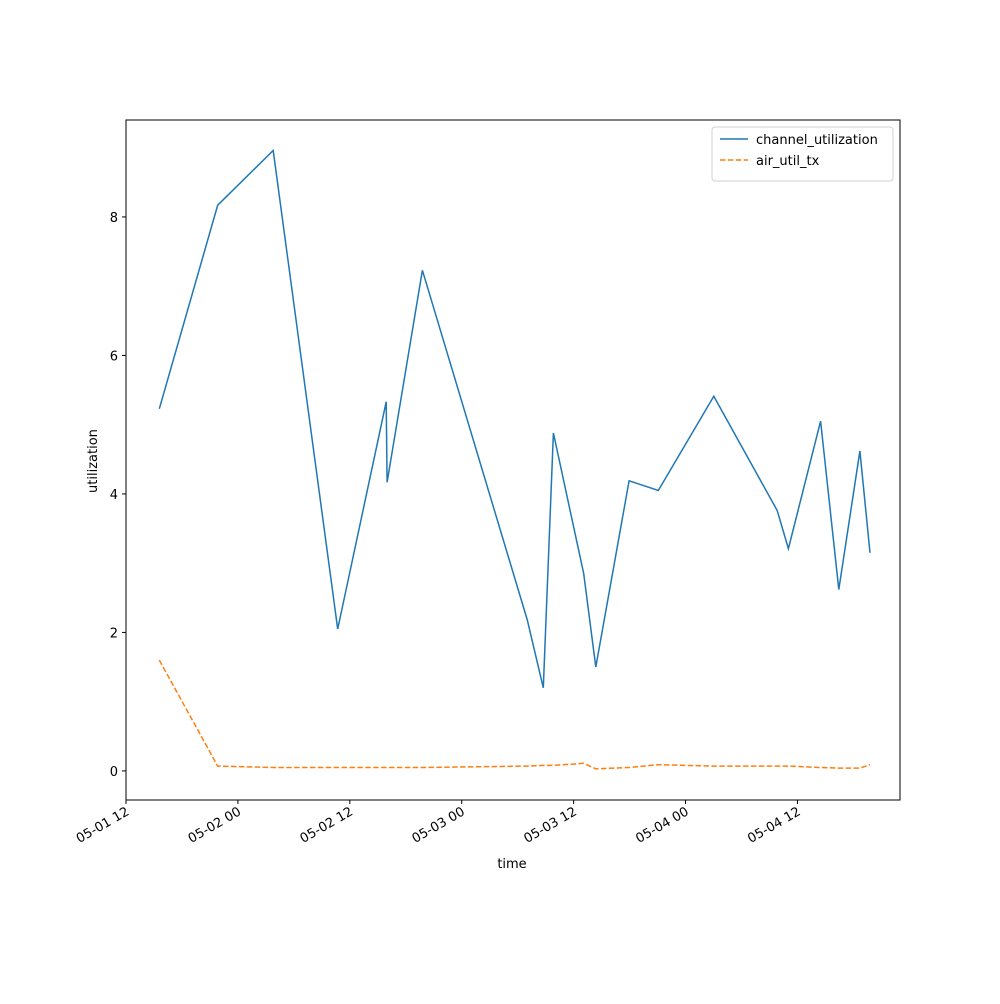 This screenshot has width=1000, height=1004. Describe the element at coordinates (114, 356) in the screenshot. I see `y-tick-label: 6` at that location.